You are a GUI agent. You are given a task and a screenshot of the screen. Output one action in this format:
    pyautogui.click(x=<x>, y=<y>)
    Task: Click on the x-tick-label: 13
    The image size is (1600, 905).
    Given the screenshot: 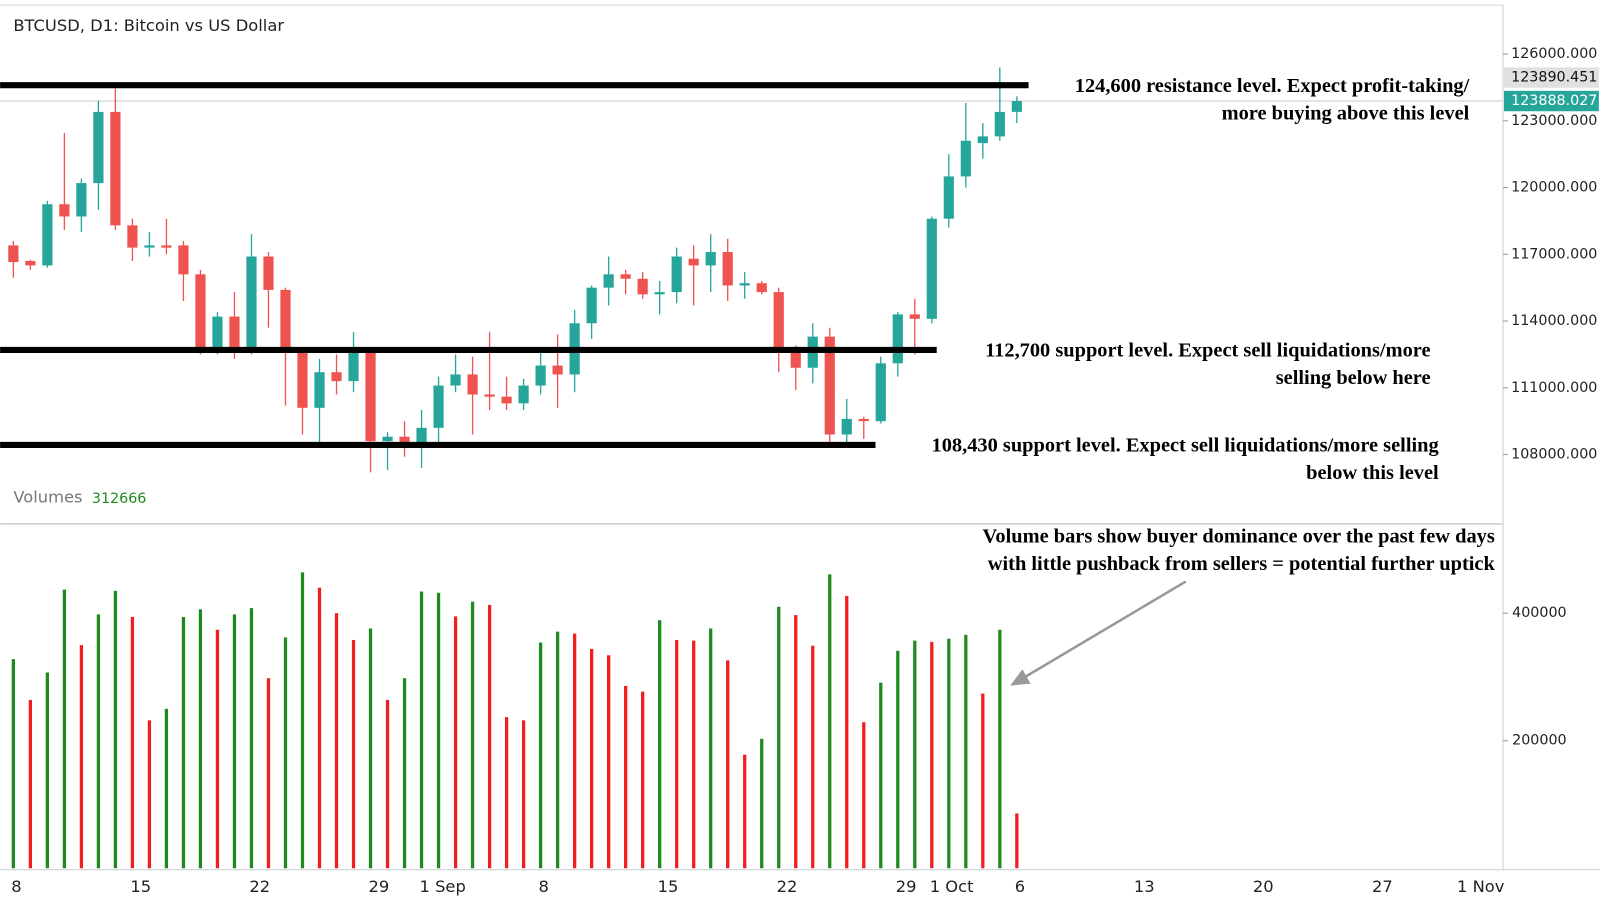 What is the action you would take?
    pyautogui.click(x=1144, y=886)
    